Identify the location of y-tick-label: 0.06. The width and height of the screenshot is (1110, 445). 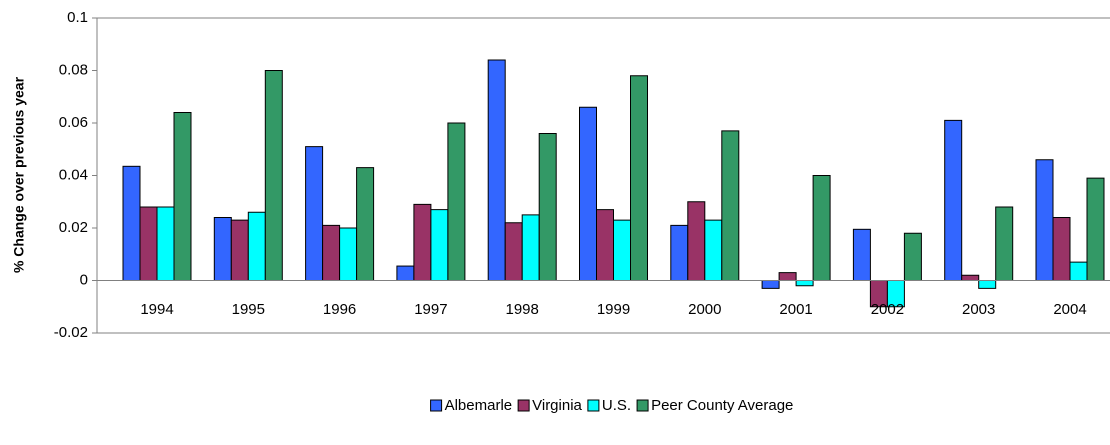
(73, 122).